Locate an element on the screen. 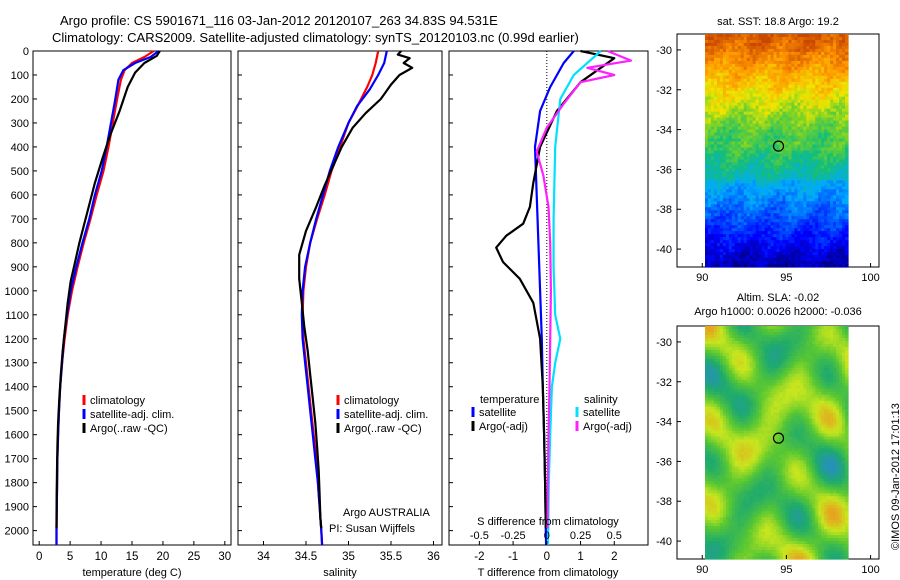  temperature-xlabel: temperature (deg C) is located at coordinates (131, 573).